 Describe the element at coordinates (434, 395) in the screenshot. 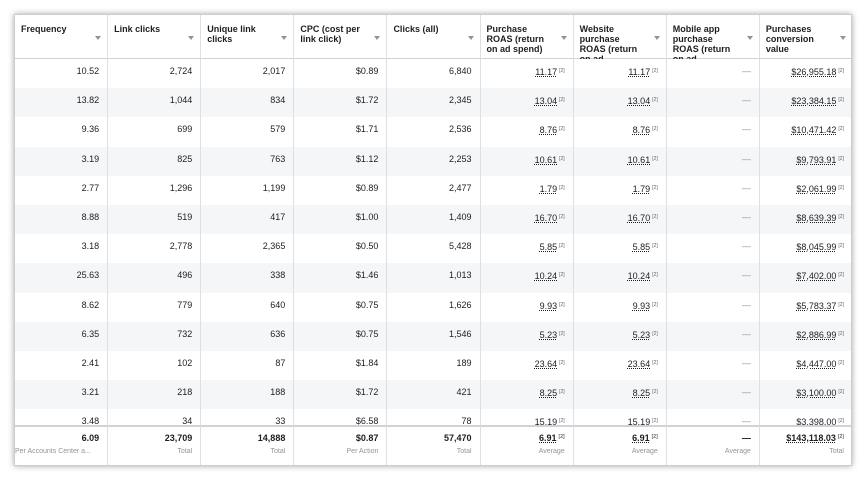

I see `table-cell: 421` at that location.